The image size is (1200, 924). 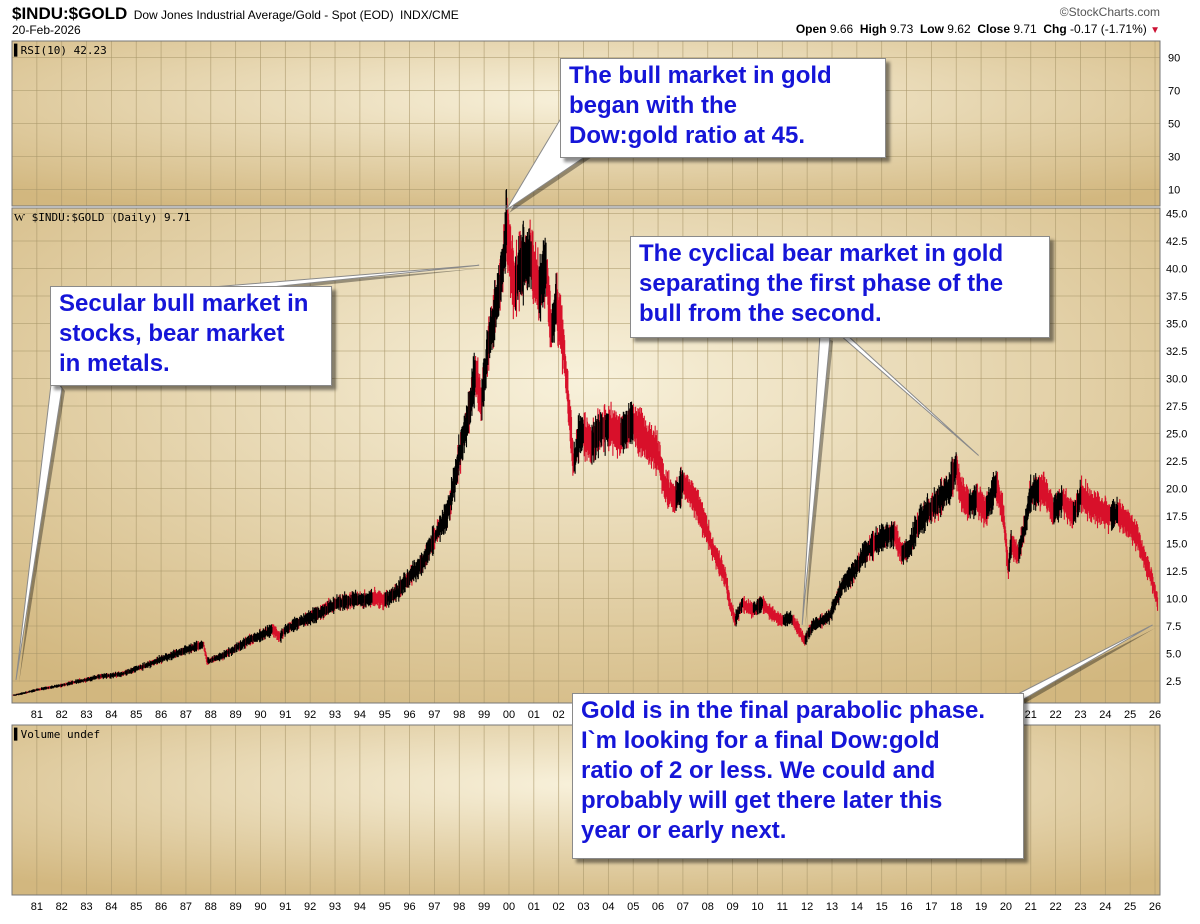 I want to click on x-tick-label: 00, so click(x=509, y=715).